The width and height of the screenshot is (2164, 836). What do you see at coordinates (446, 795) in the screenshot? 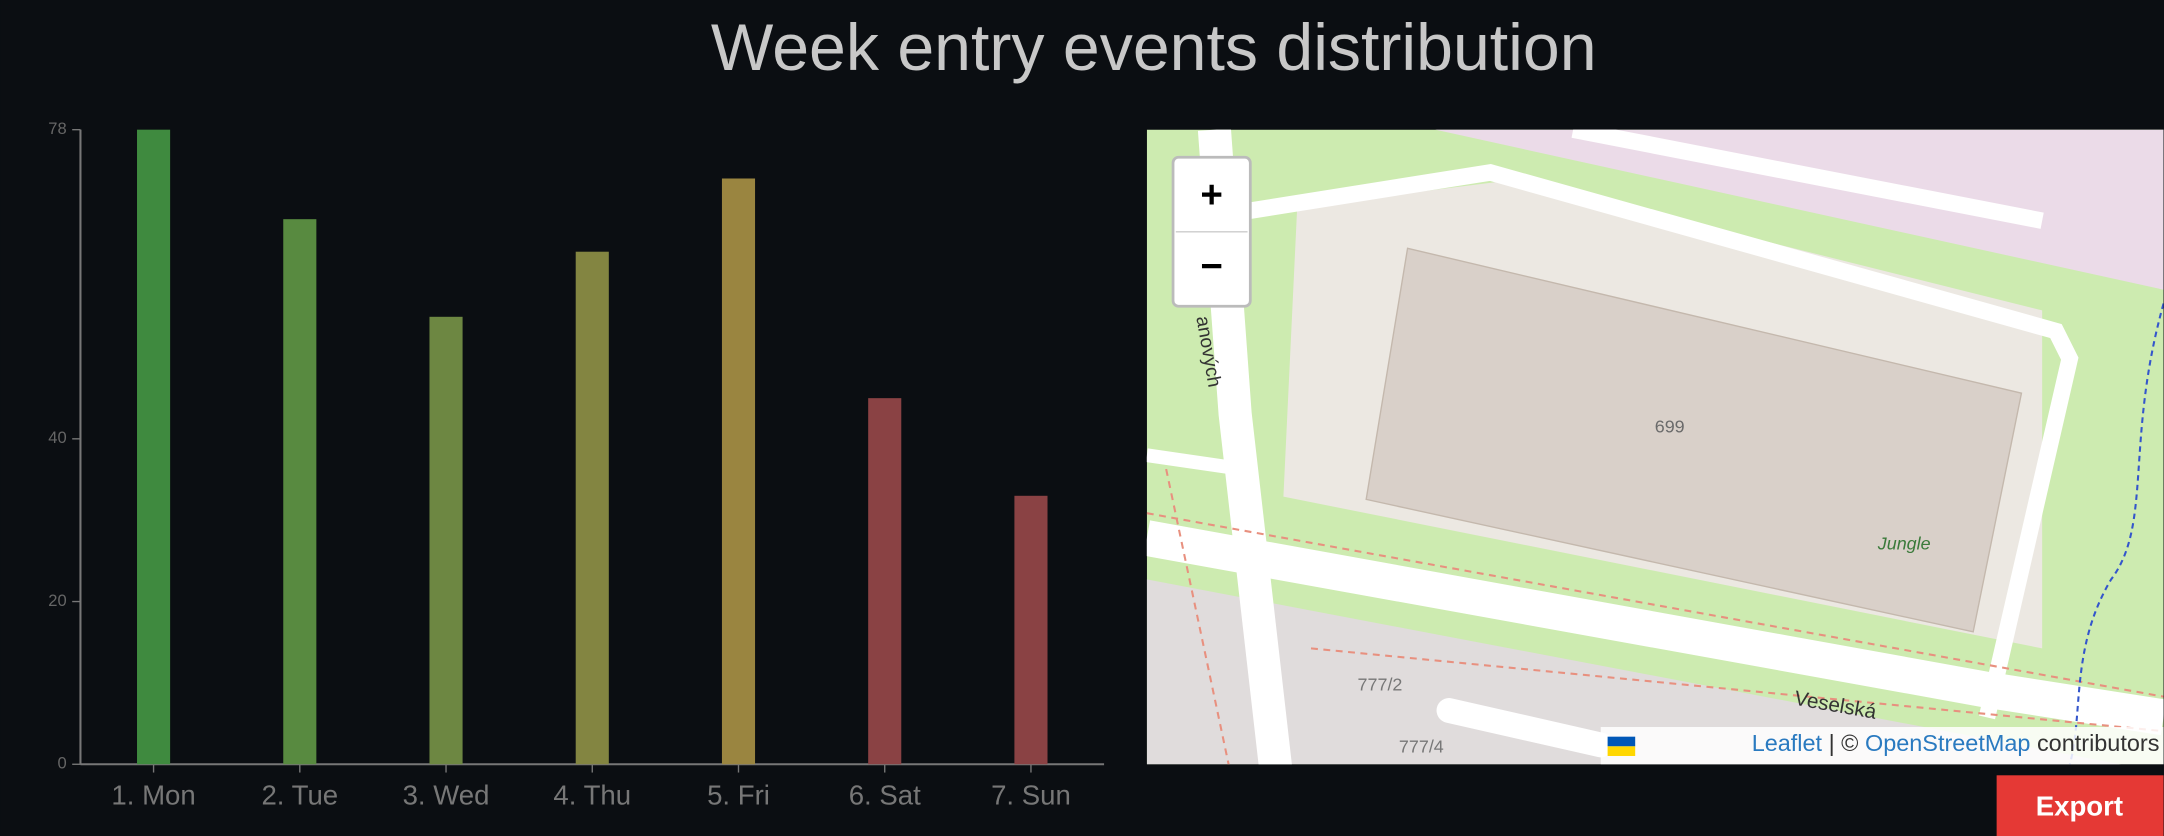
I see `x-tick-label: 3. Wed` at bounding box center [446, 795].